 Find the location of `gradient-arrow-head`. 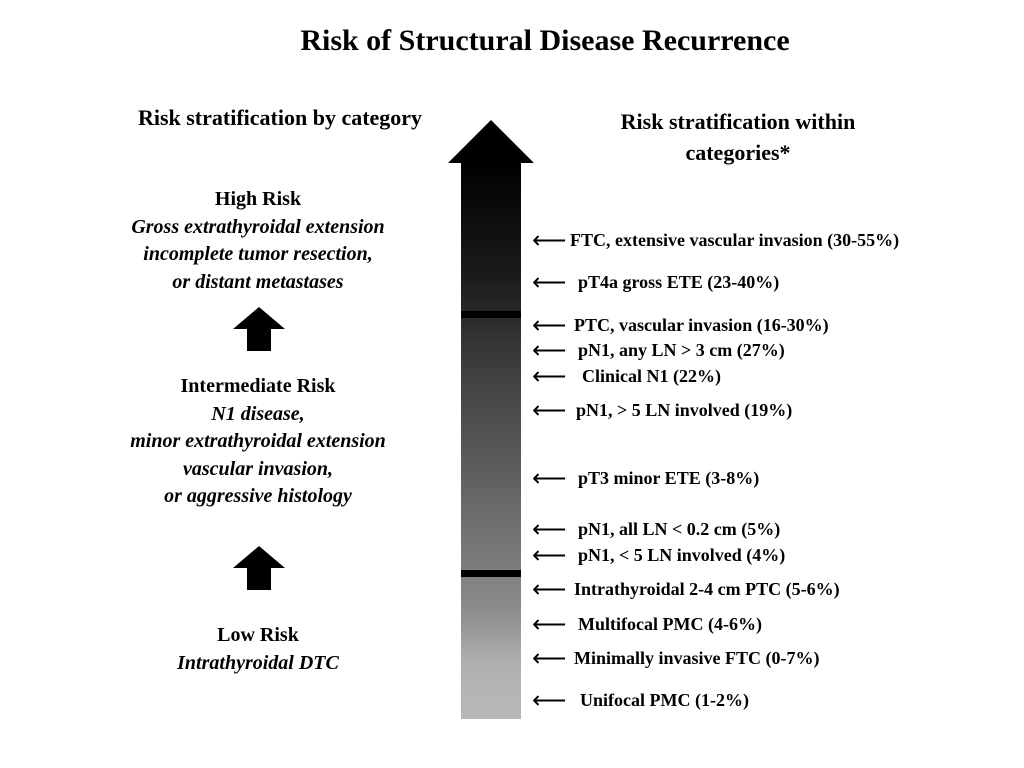

gradient-arrow-head is located at coordinates (491, 141).